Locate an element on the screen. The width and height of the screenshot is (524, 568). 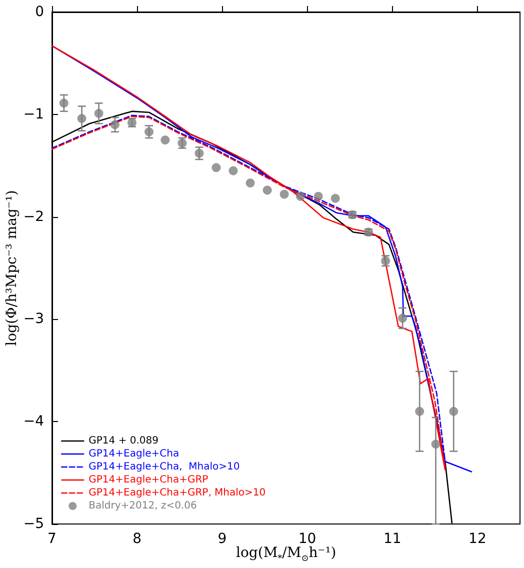
x-tick-label: 7 is located at coordinates (52, 539).